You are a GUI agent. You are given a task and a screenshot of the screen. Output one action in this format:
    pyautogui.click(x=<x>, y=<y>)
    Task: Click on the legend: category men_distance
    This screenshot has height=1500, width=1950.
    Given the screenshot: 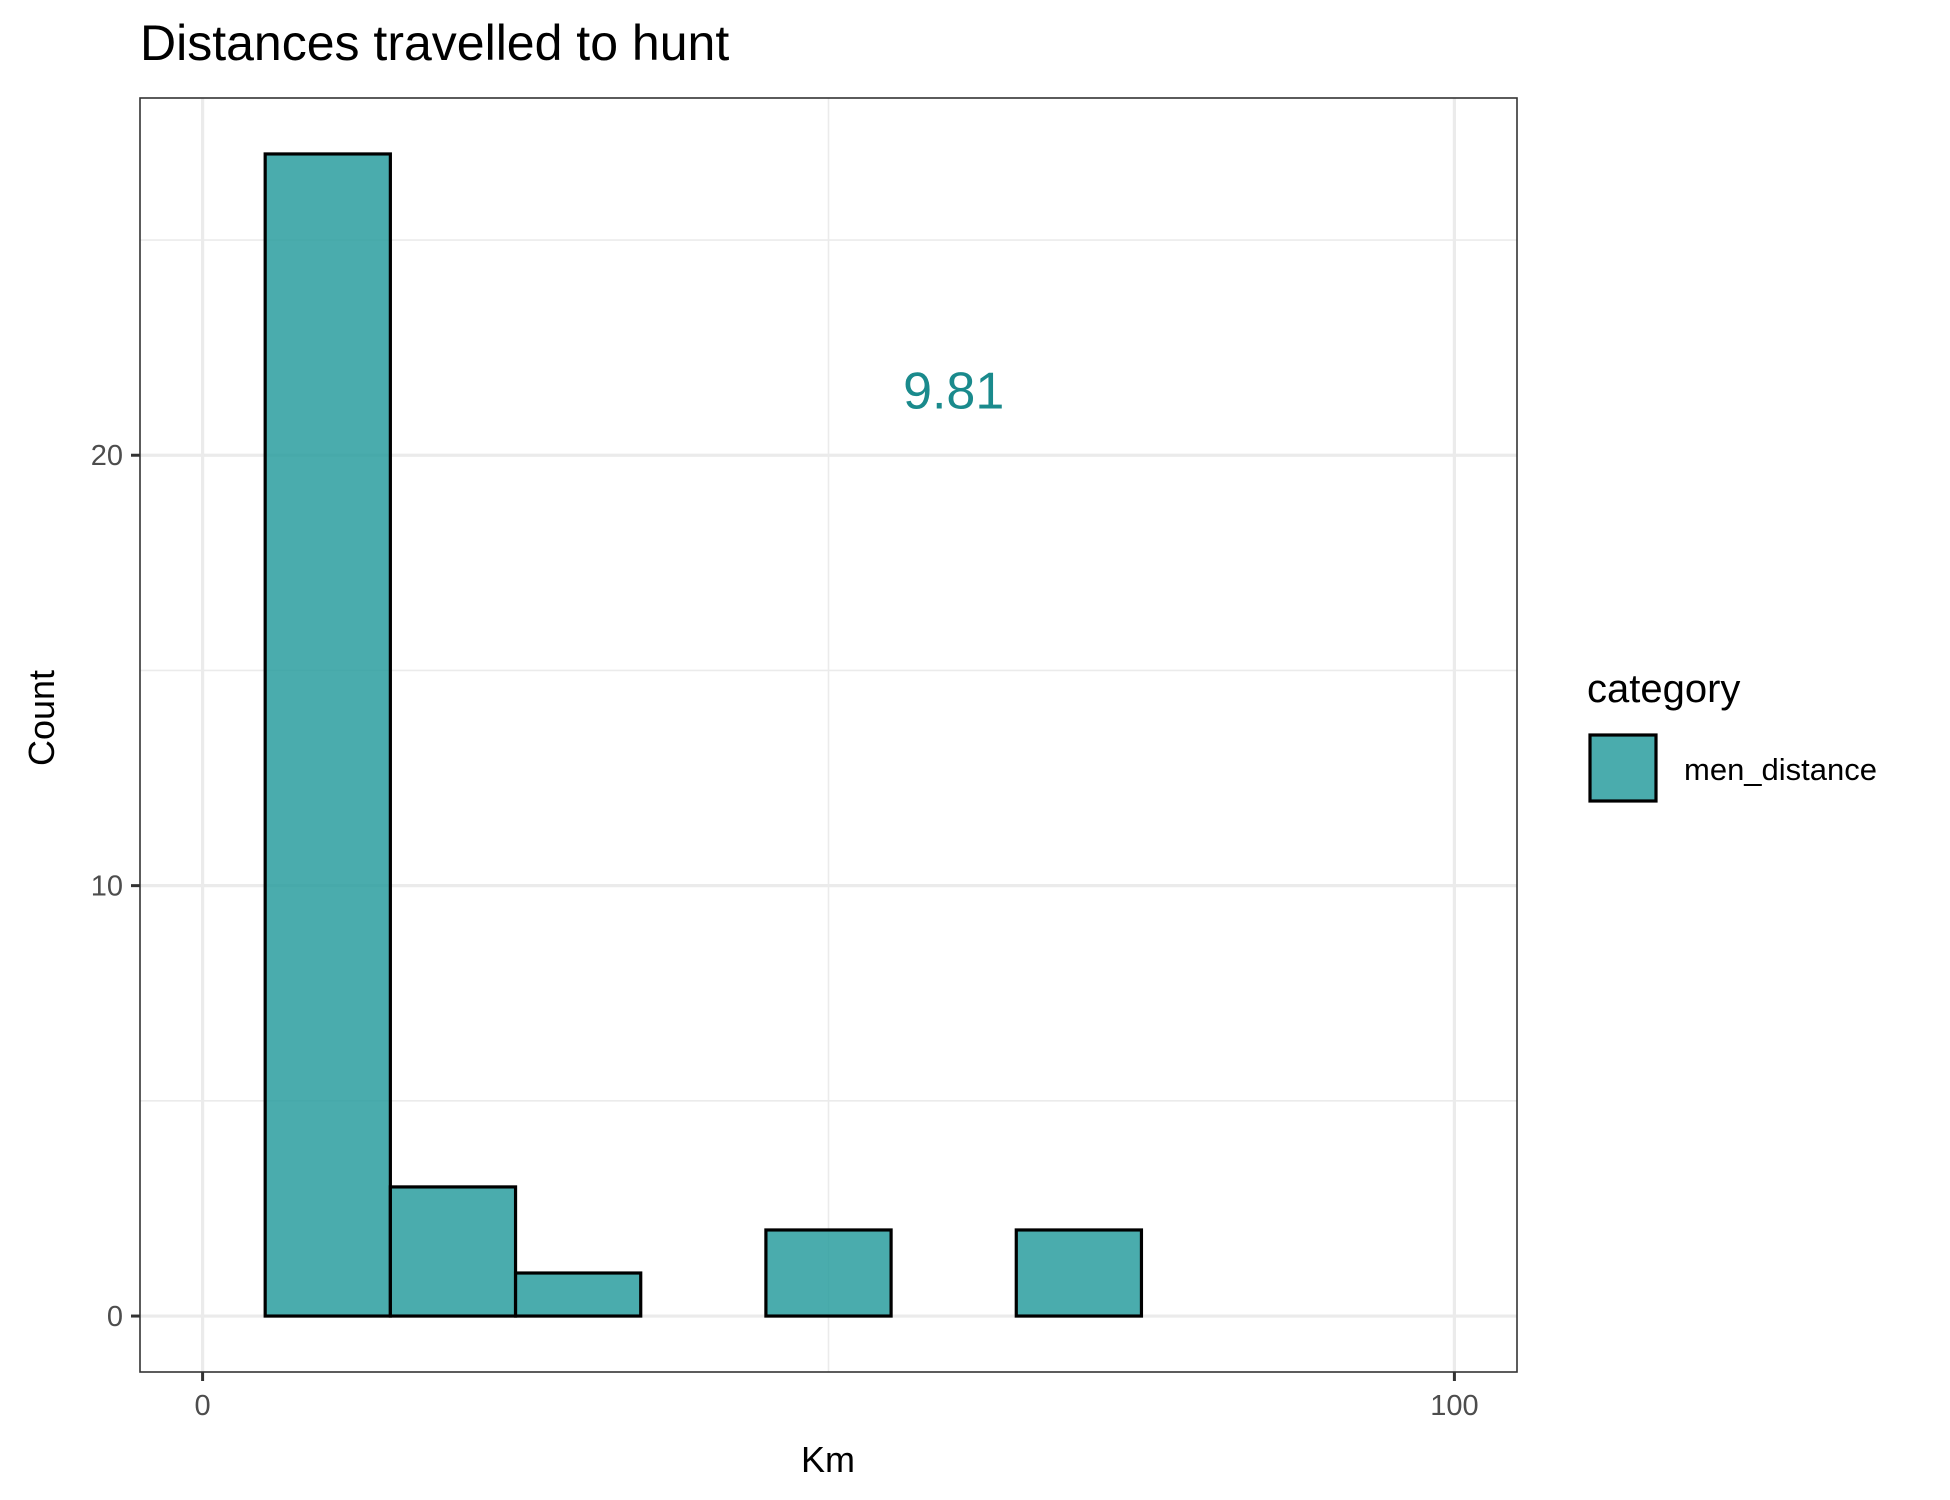 What is the action you would take?
    pyautogui.click(x=1732, y=735)
    